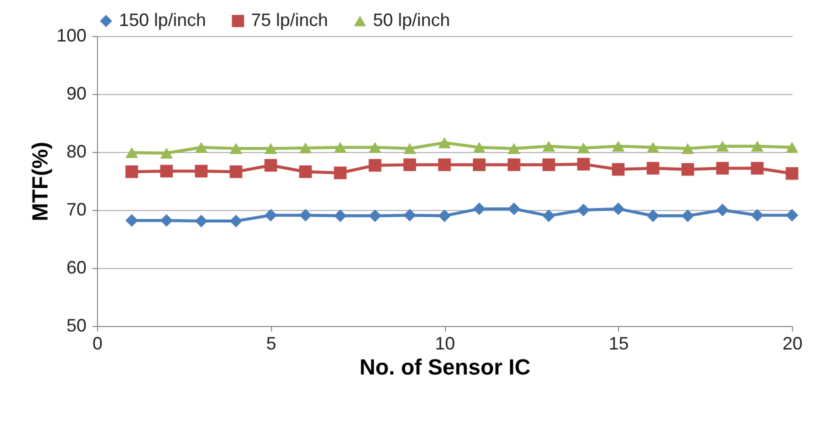  I want to click on legend-label: 75 lp/inch, so click(289, 20).